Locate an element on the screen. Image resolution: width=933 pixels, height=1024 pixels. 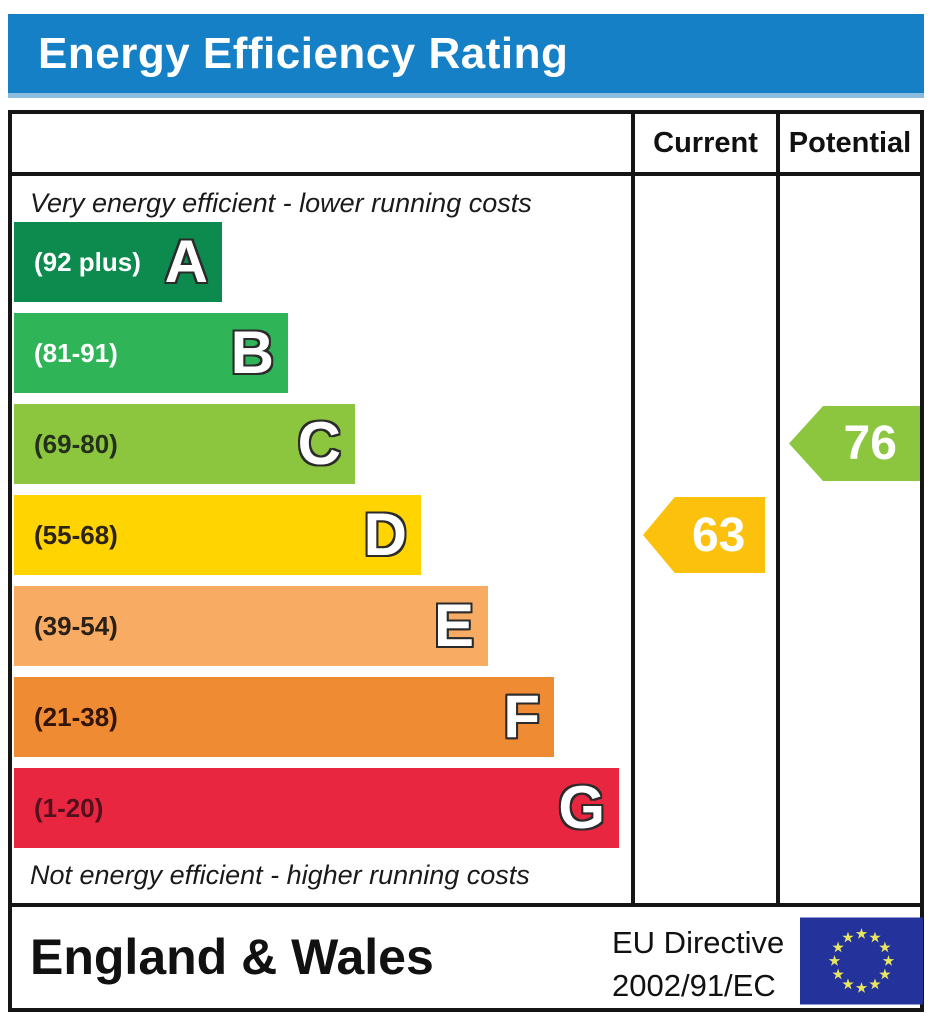
band-letter: E is located at coordinates (453, 625).